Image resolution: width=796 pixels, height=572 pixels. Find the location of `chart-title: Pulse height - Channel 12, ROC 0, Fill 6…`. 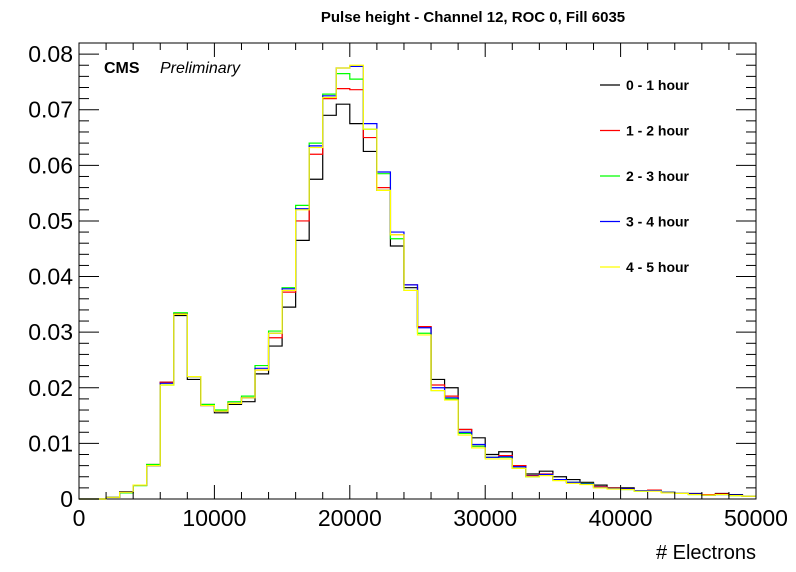

chart-title: Pulse height - Channel 12, ROC 0, Fill 6… is located at coordinates (473, 17).